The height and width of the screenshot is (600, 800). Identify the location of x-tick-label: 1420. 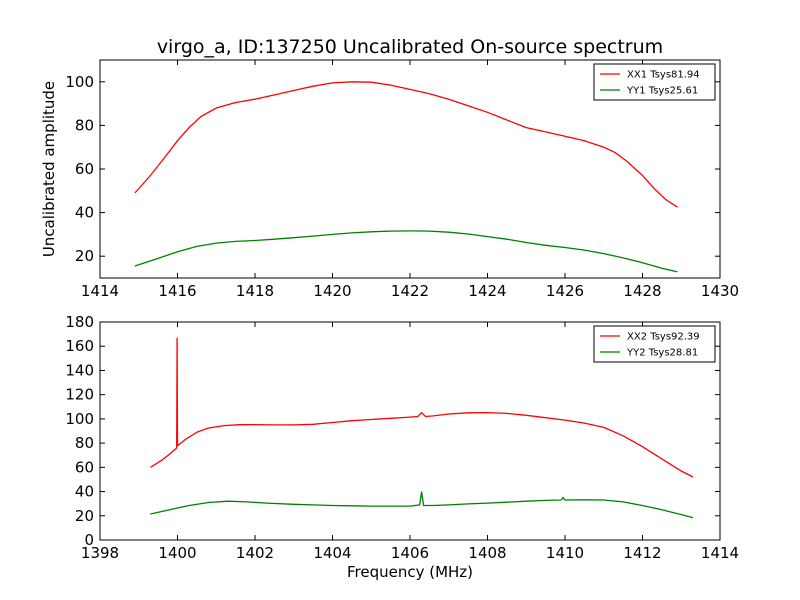
(332, 291).